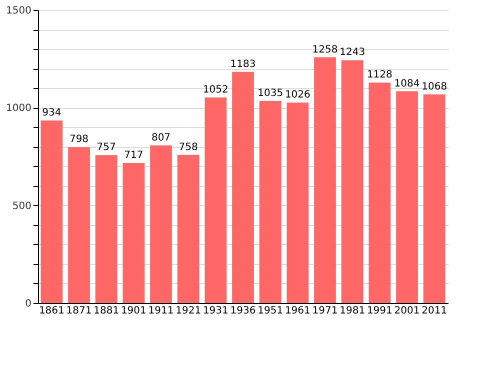  Describe the element at coordinates (79, 140) in the screenshot. I see `data-label: 798` at that location.